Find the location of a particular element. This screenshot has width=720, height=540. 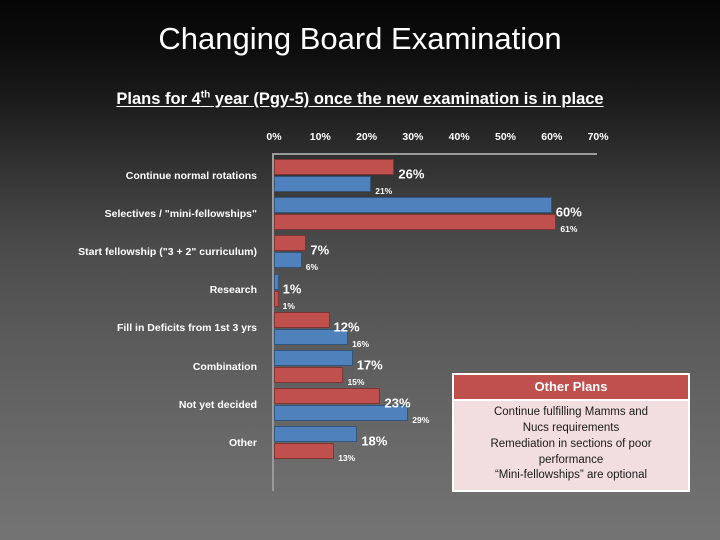

data-label-2012-4: 12% is located at coordinates (346, 327).